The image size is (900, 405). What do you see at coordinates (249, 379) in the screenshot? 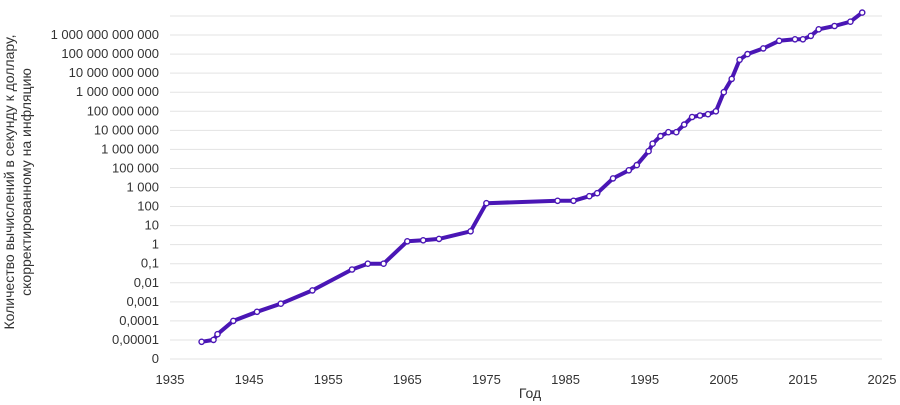
I see `x-tick-label: 1945` at bounding box center [249, 379].